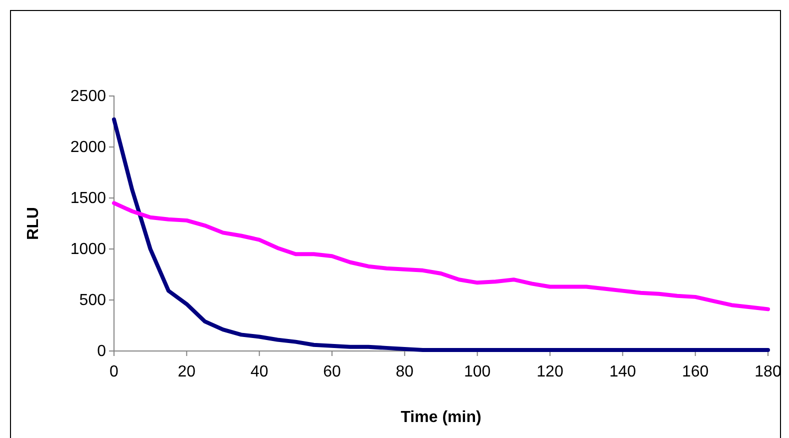  I want to click on x-tick-label: 140, so click(622, 372).